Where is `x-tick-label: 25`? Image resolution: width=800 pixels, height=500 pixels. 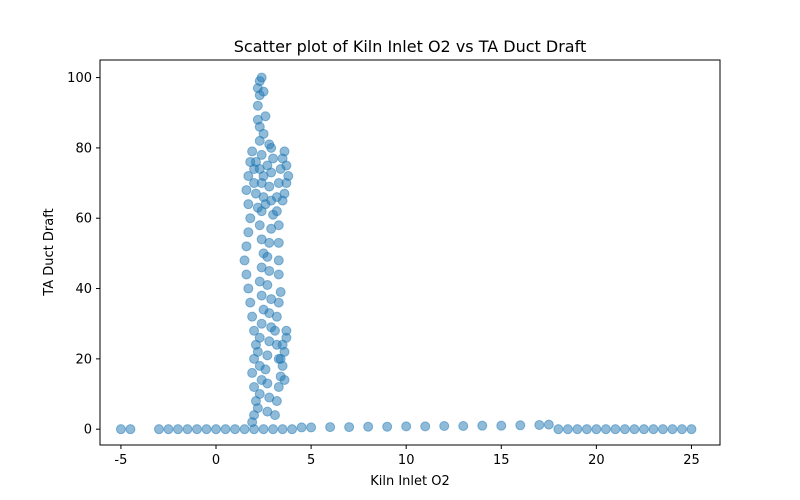 x-tick-label: 25 is located at coordinates (691, 460).